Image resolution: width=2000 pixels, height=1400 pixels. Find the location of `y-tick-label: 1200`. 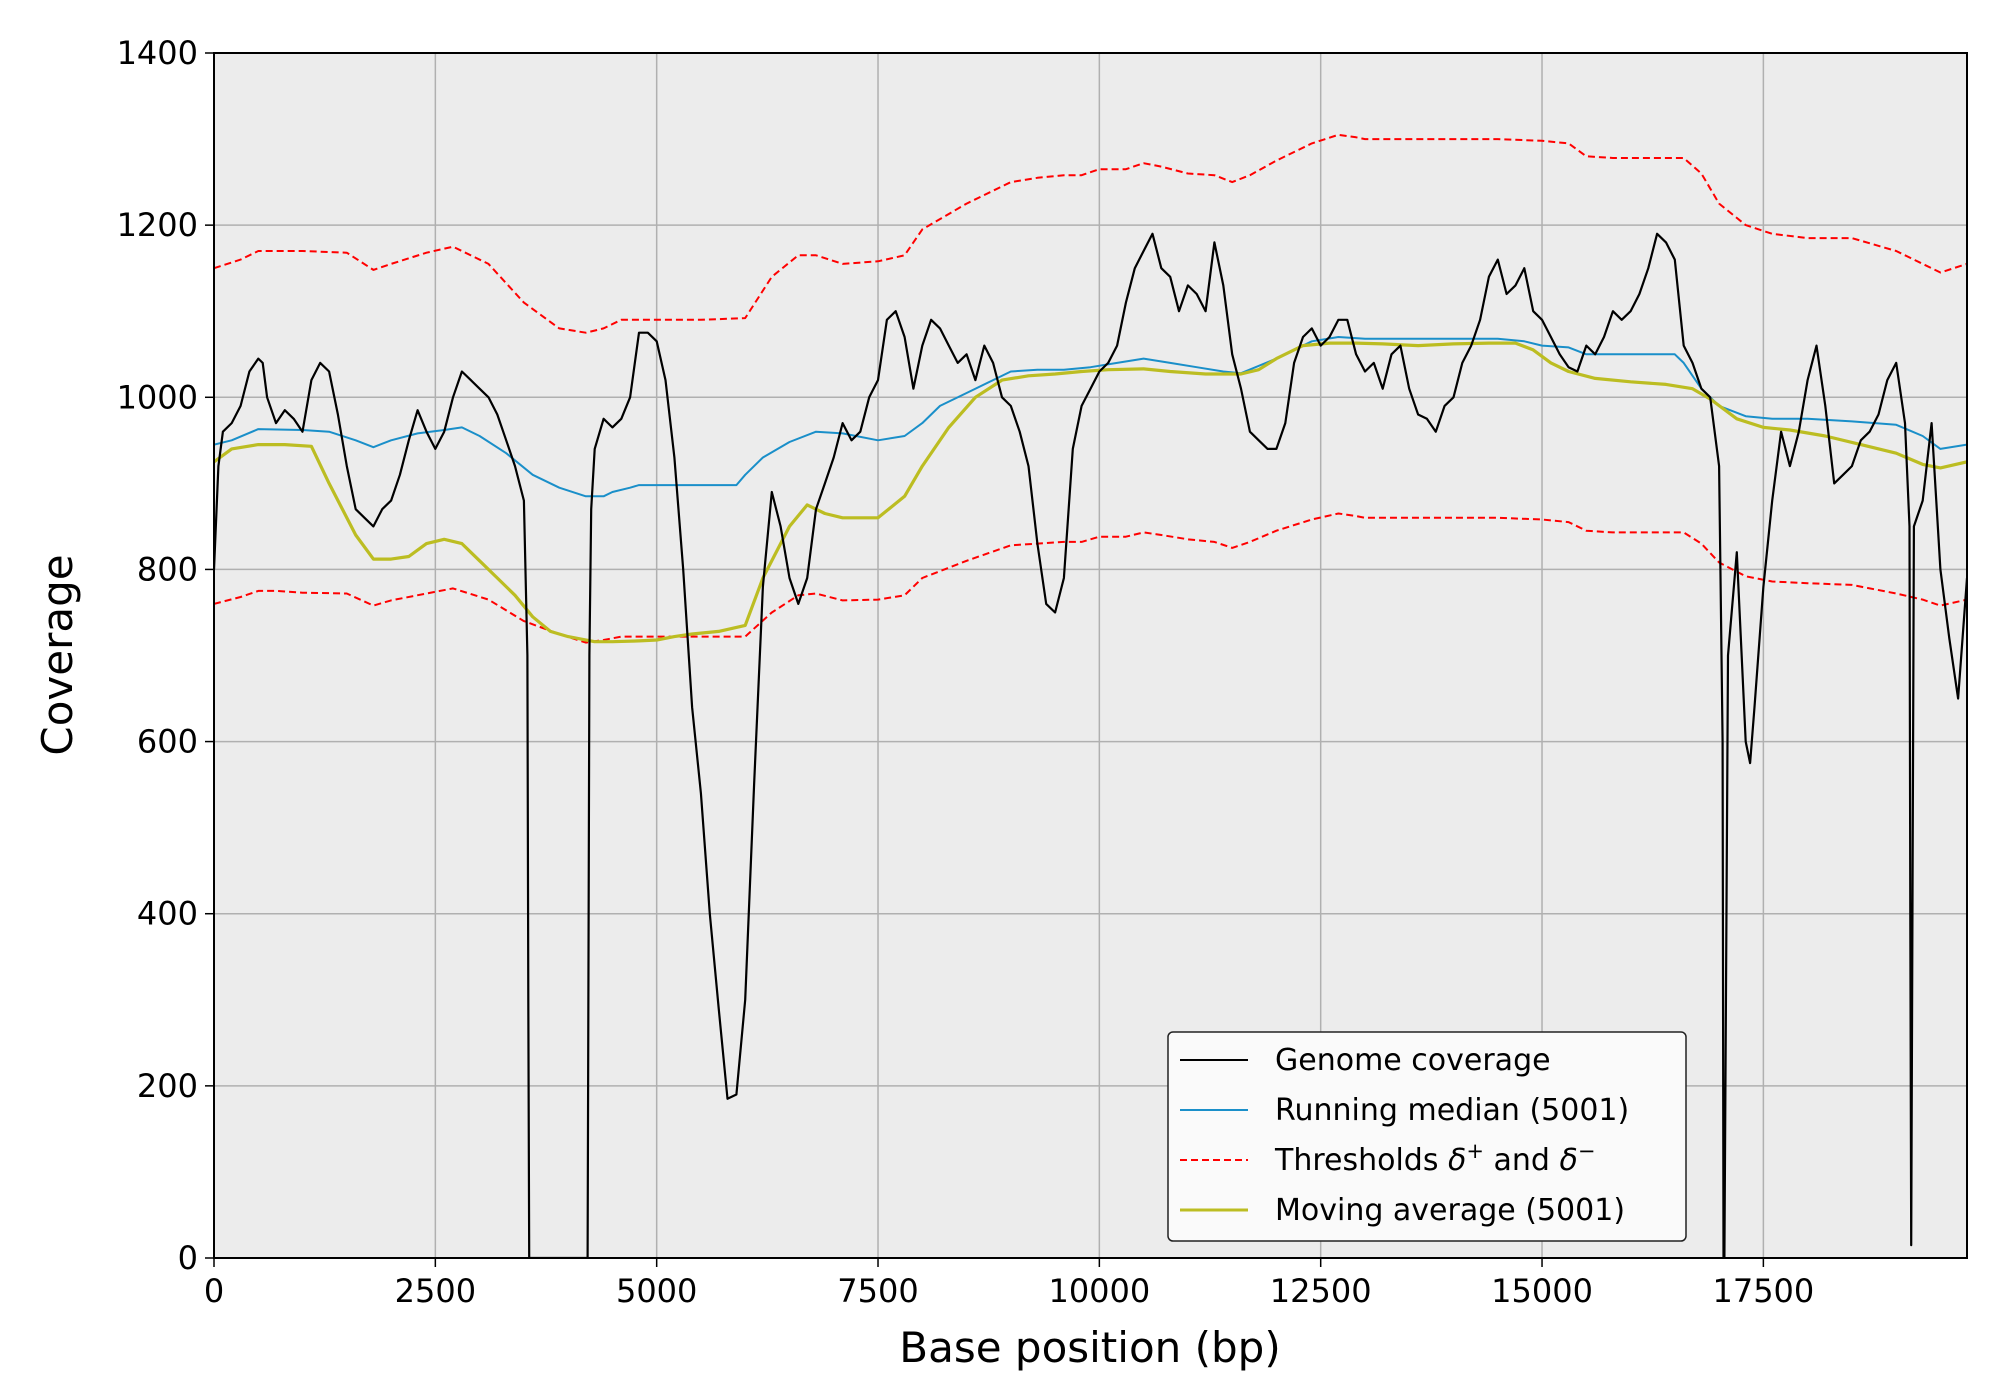

y-tick-label: 1200 is located at coordinates (157, 225).